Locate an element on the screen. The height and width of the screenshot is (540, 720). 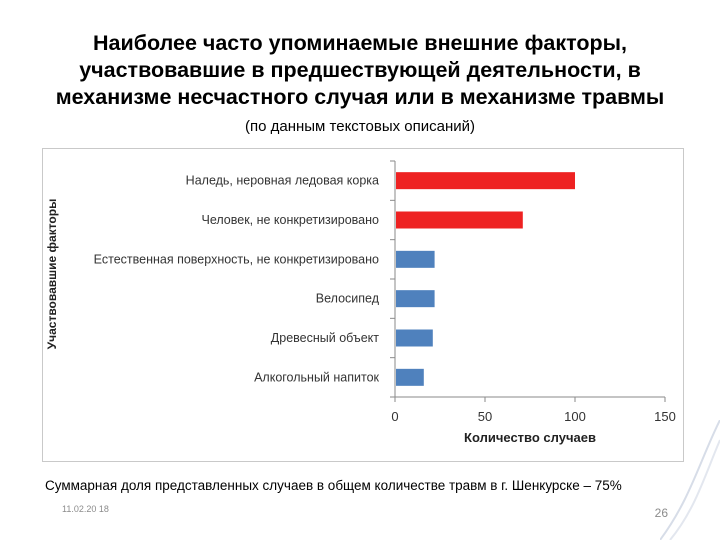
page-number: 26 is located at coordinates (661, 513).